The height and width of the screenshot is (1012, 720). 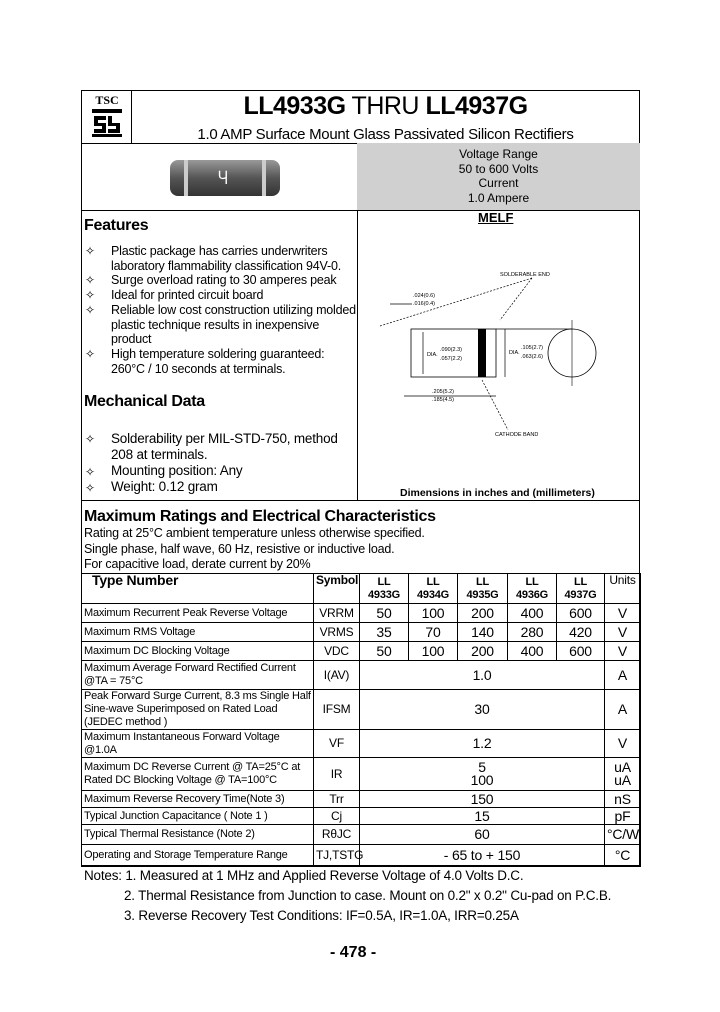 What do you see at coordinates (336, 651) in the screenshot?
I see `symbol: VDC` at bounding box center [336, 651].